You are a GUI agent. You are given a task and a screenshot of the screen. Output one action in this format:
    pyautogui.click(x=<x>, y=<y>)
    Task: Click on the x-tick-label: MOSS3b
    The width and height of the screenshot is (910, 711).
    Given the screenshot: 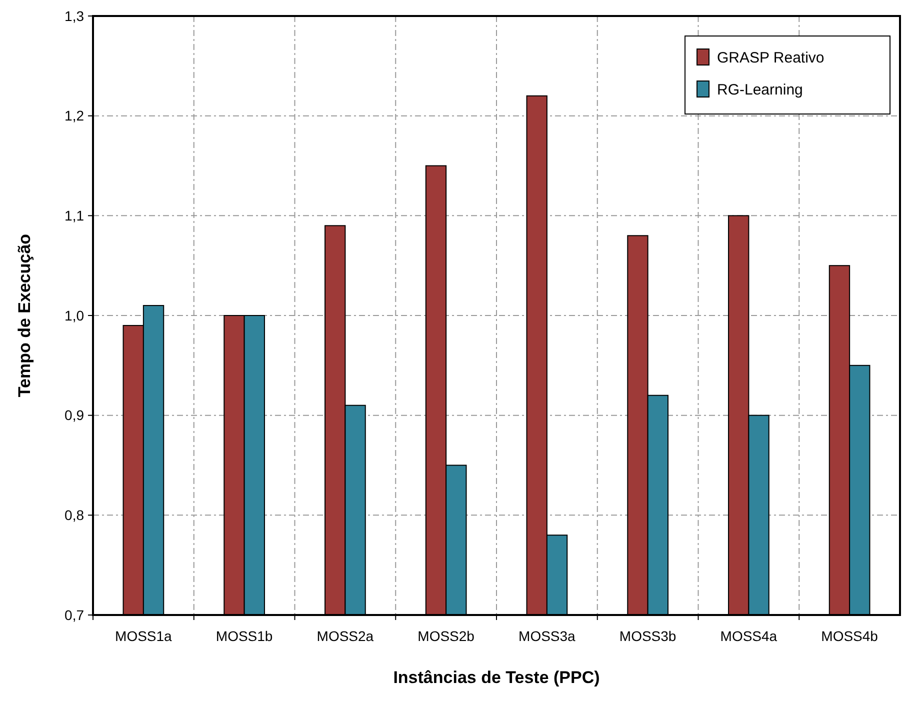 What is the action you would take?
    pyautogui.click(x=647, y=636)
    